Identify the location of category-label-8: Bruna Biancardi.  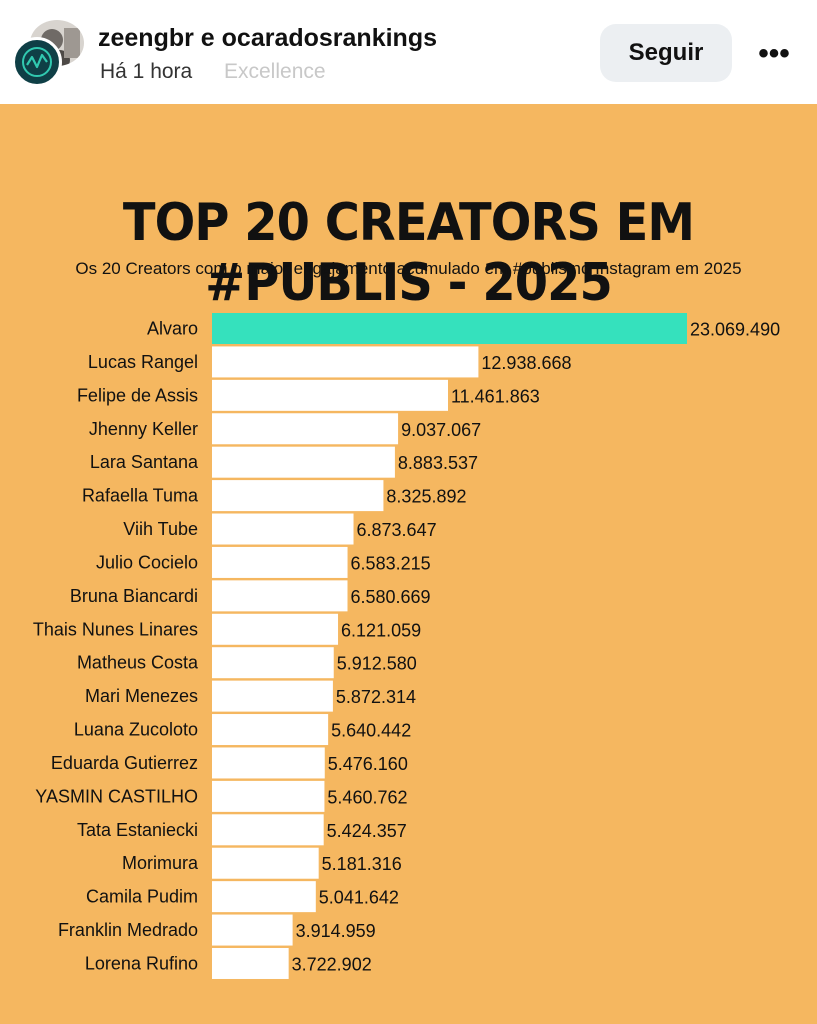
(134, 596).